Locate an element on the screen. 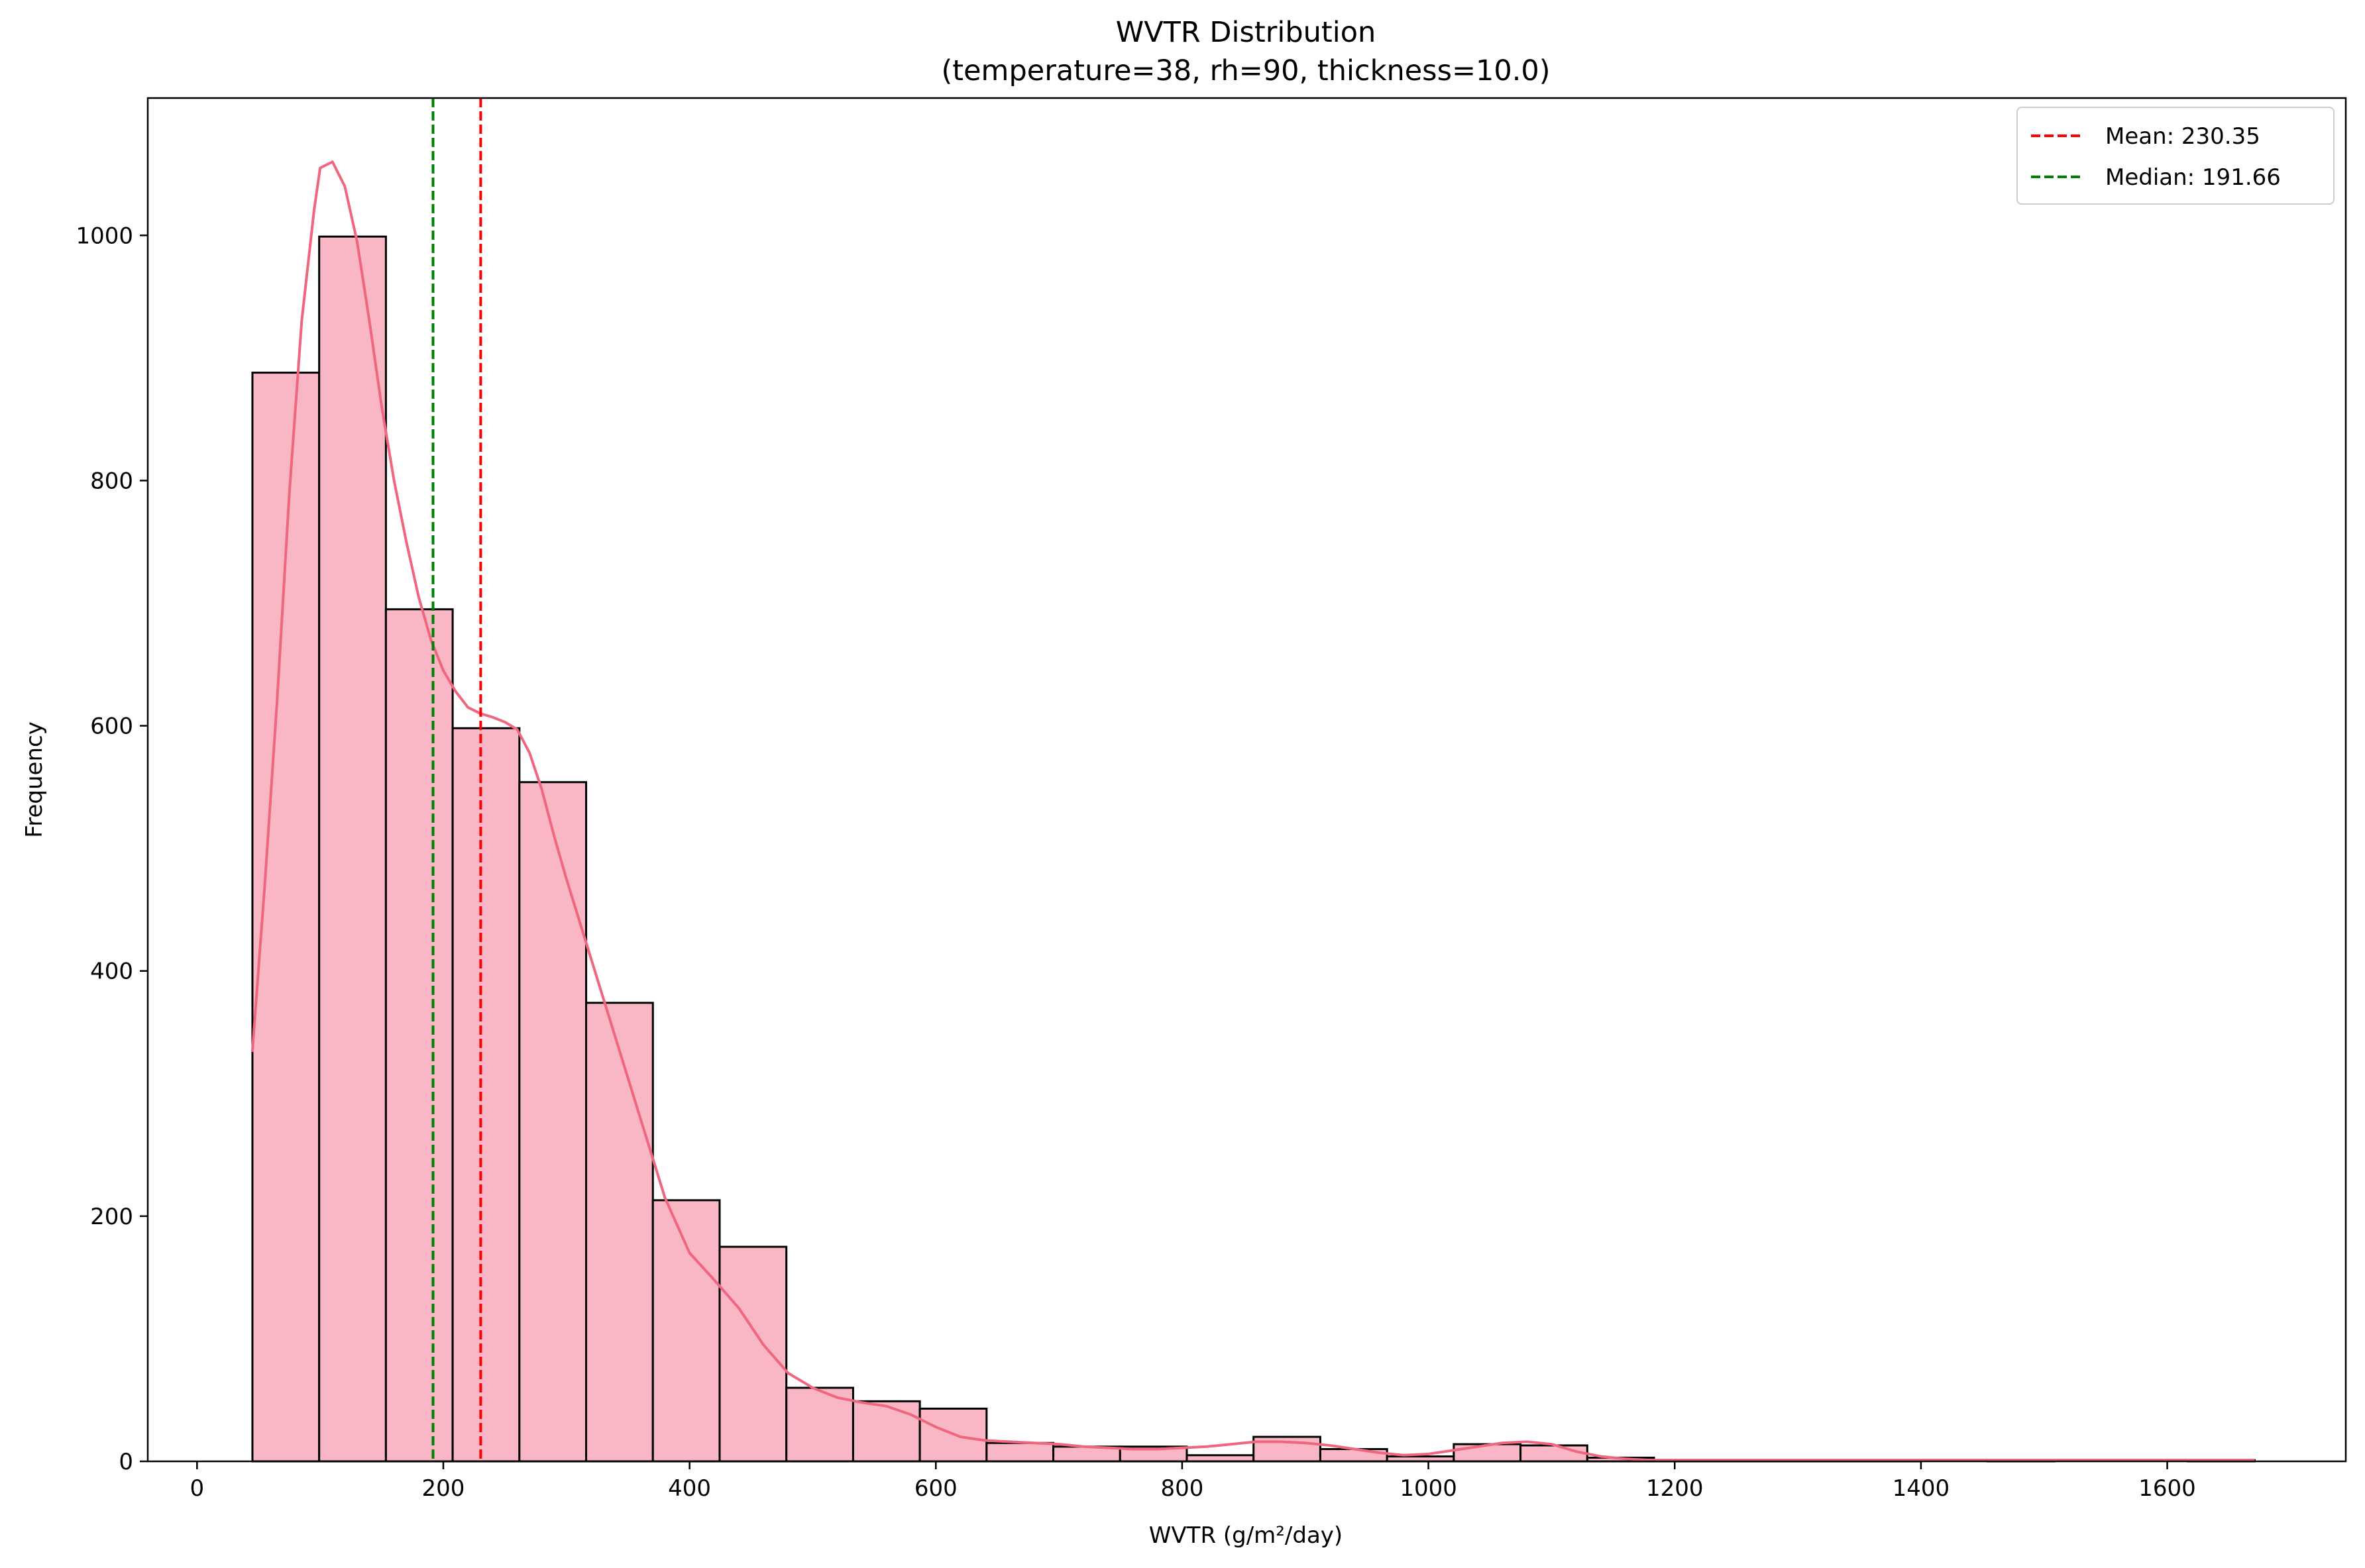 The image size is (2365, 1568). chart-subtitle: (temperature=38, rh=90, thickness=10.0) is located at coordinates (1245, 70).